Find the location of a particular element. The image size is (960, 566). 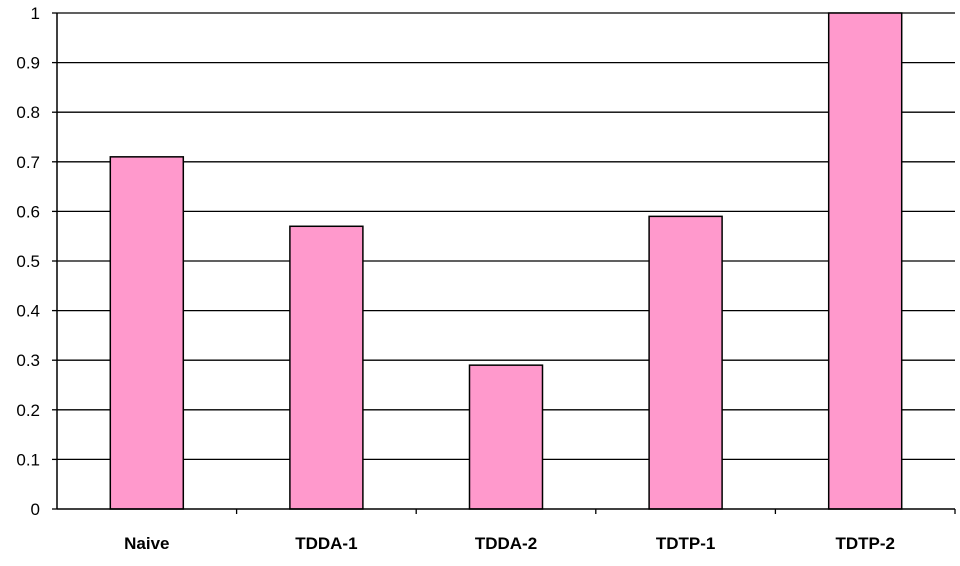

y-tick-label: 0.4 is located at coordinates (28, 311).